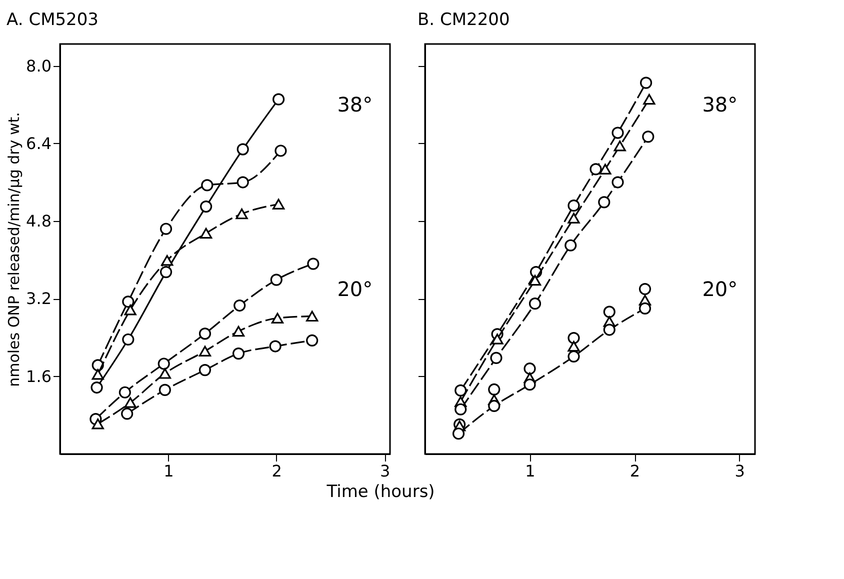 Image resolution: width=844 pixels, height=579 pixels. Describe the element at coordinates (464, 20) in the screenshot. I see `chart-title: B. CM2200` at that location.